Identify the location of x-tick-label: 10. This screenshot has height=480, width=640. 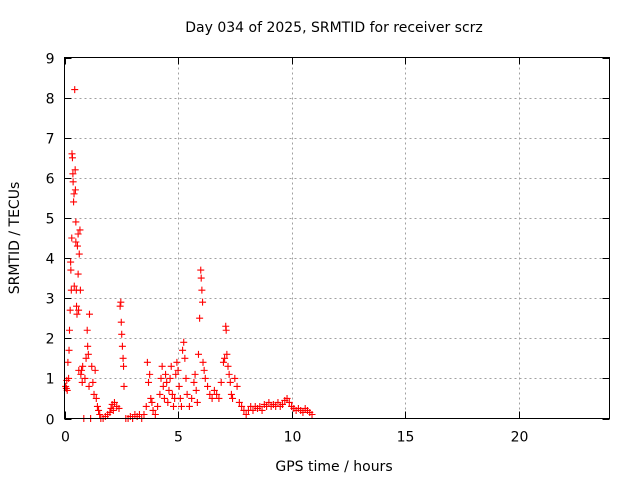
(293, 438).